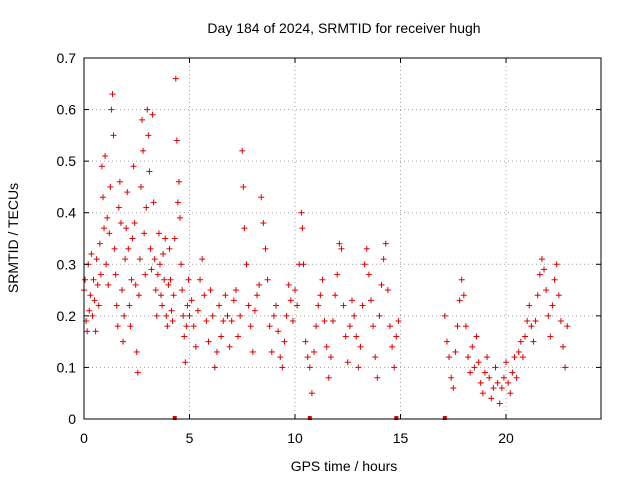  I want to click on baseline-marker, so click(174, 418).